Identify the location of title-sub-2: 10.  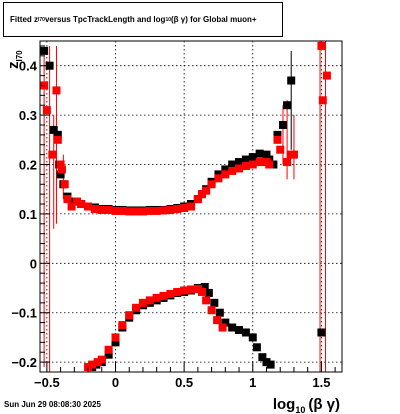
(168, 19).